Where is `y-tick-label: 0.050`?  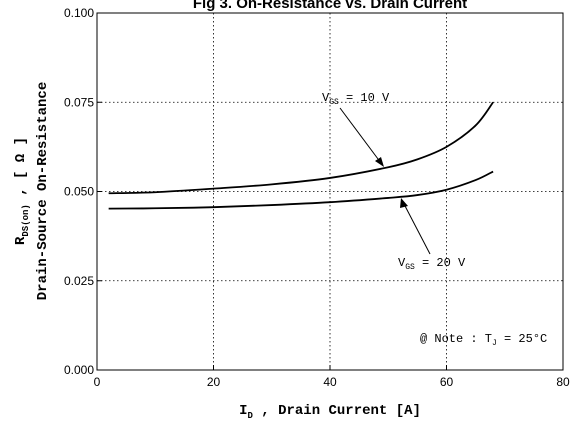
y-tick-label: 0.050 is located at coordinates (79, 192).